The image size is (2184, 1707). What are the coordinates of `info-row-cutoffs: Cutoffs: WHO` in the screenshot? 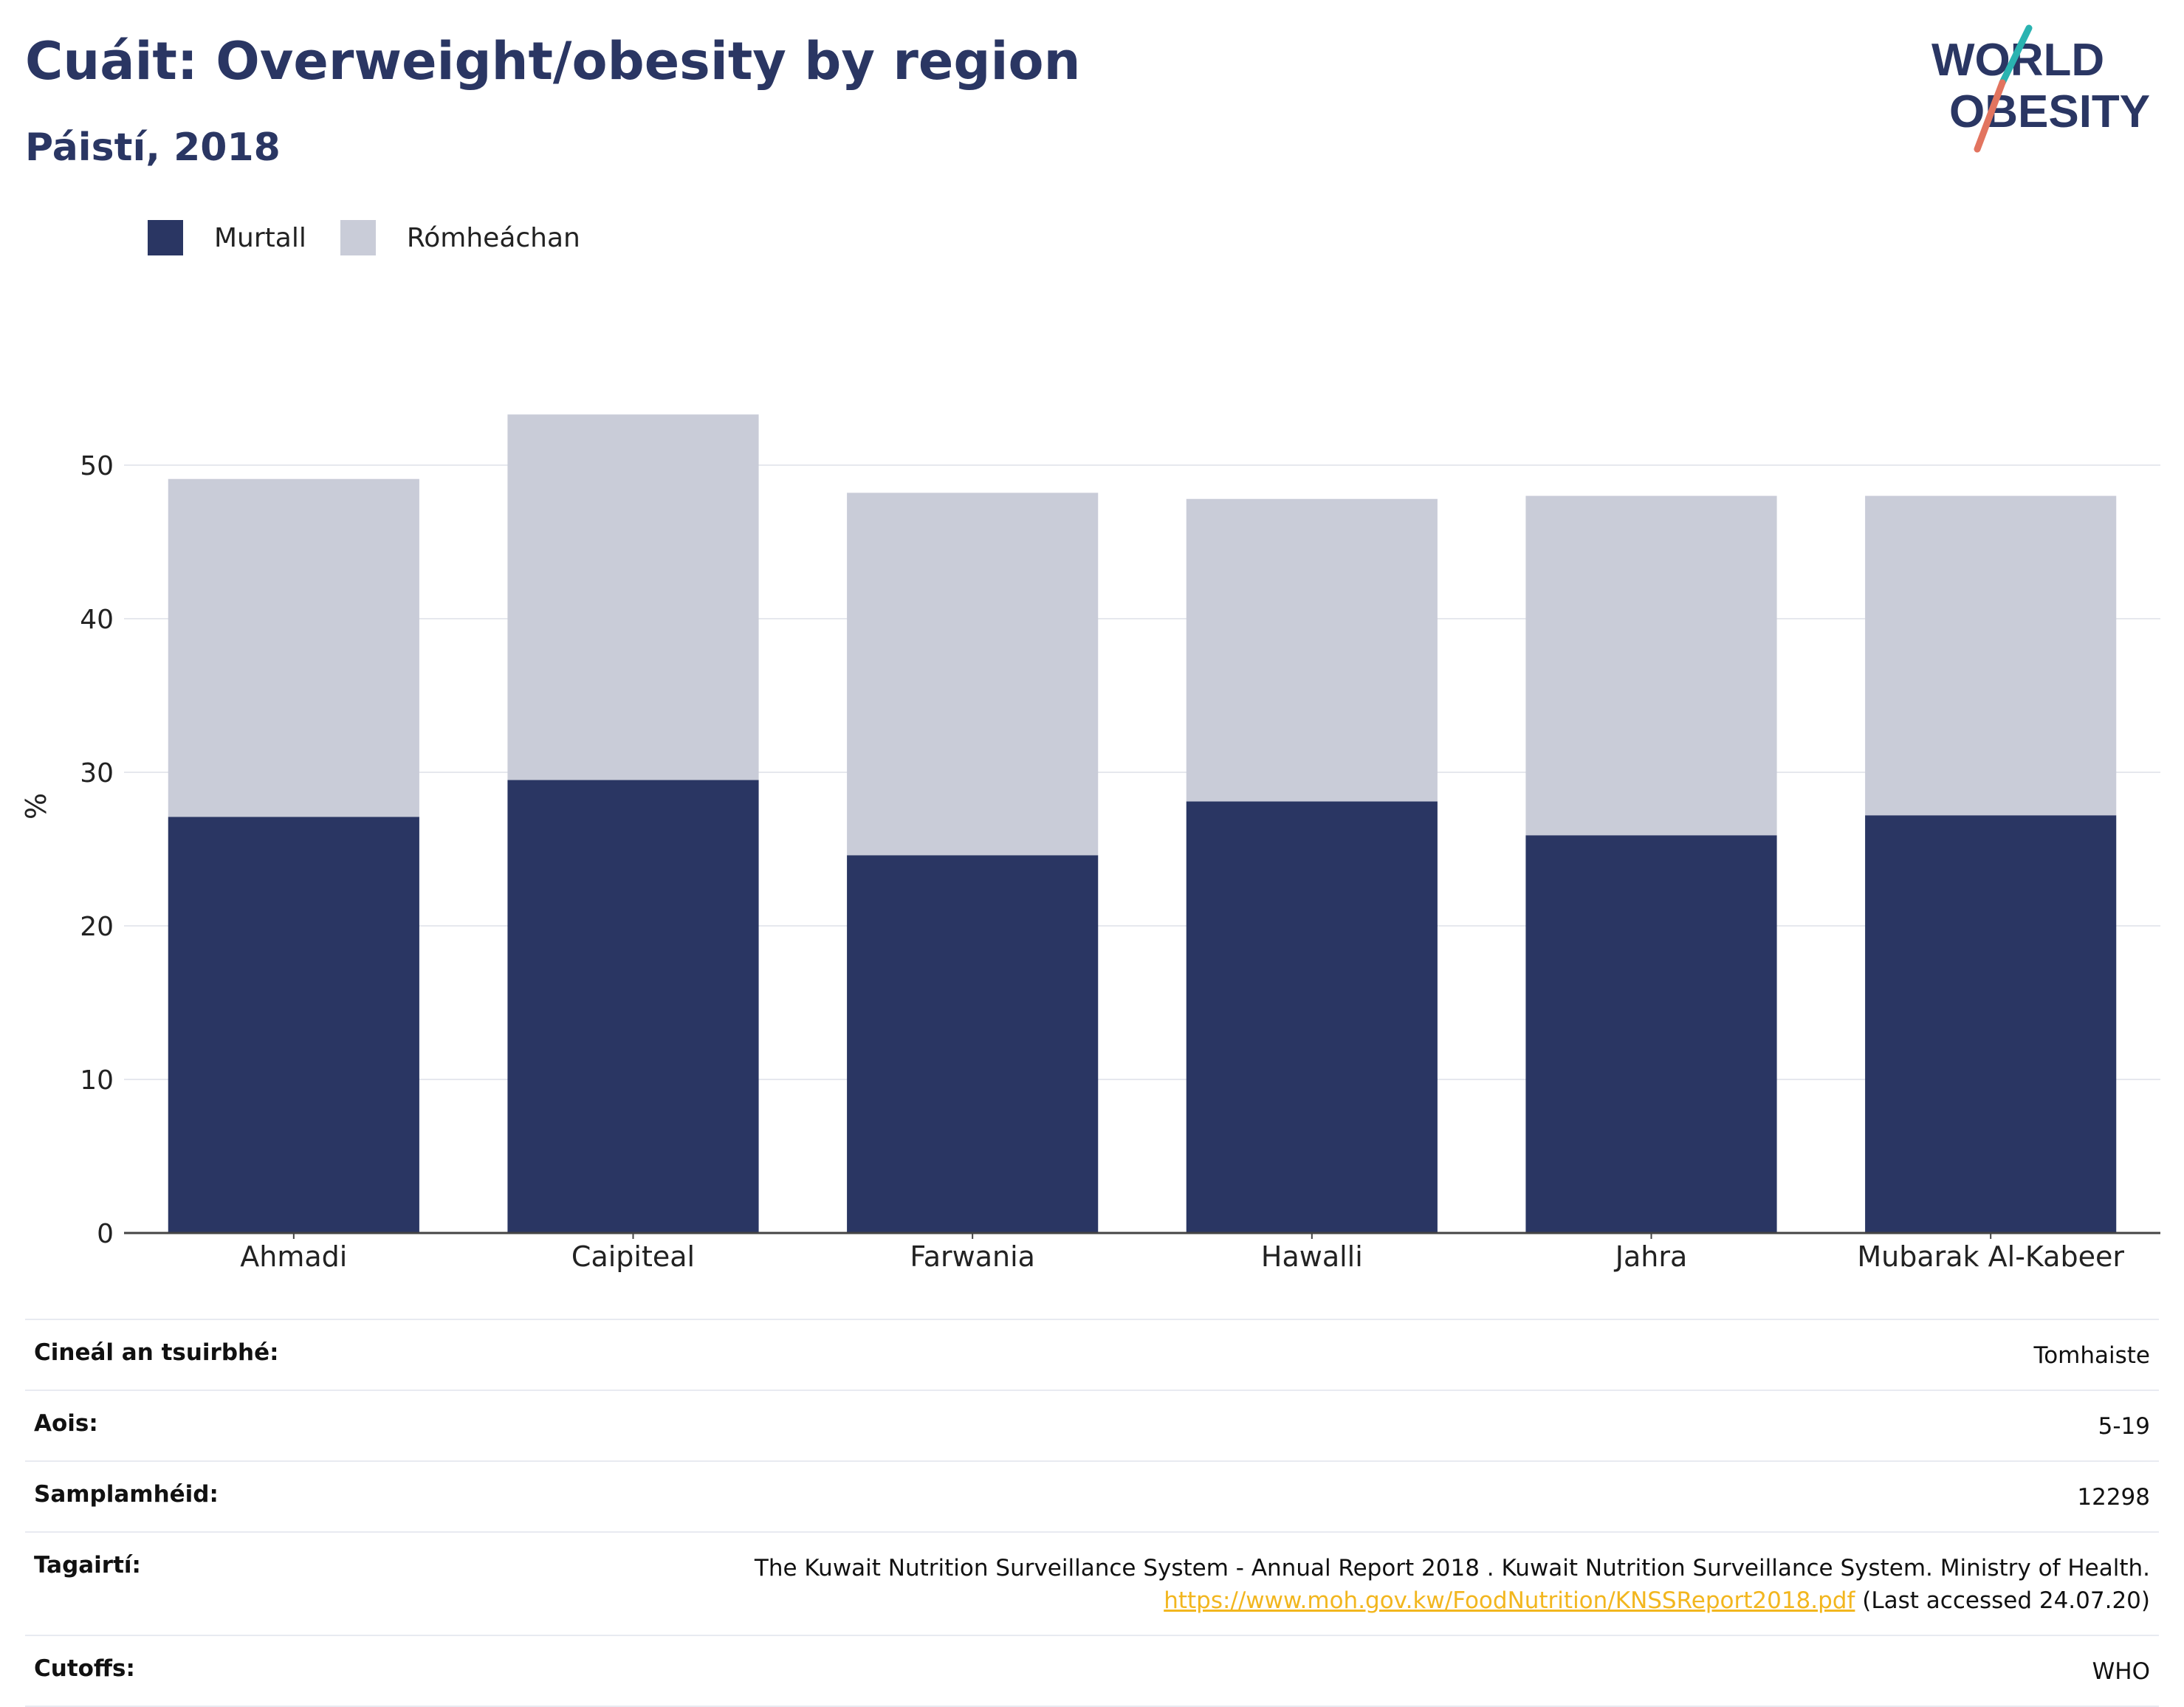 It's located at (1092, 1671).